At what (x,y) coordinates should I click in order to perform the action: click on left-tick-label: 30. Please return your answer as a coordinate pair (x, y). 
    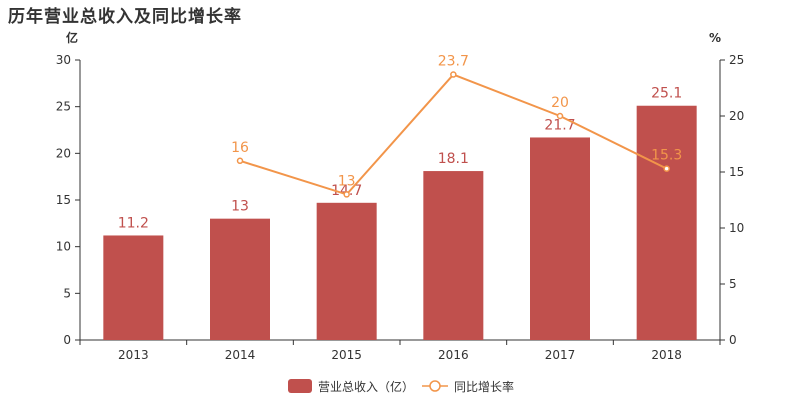
    Looking at the image, I should click on (63, 60).